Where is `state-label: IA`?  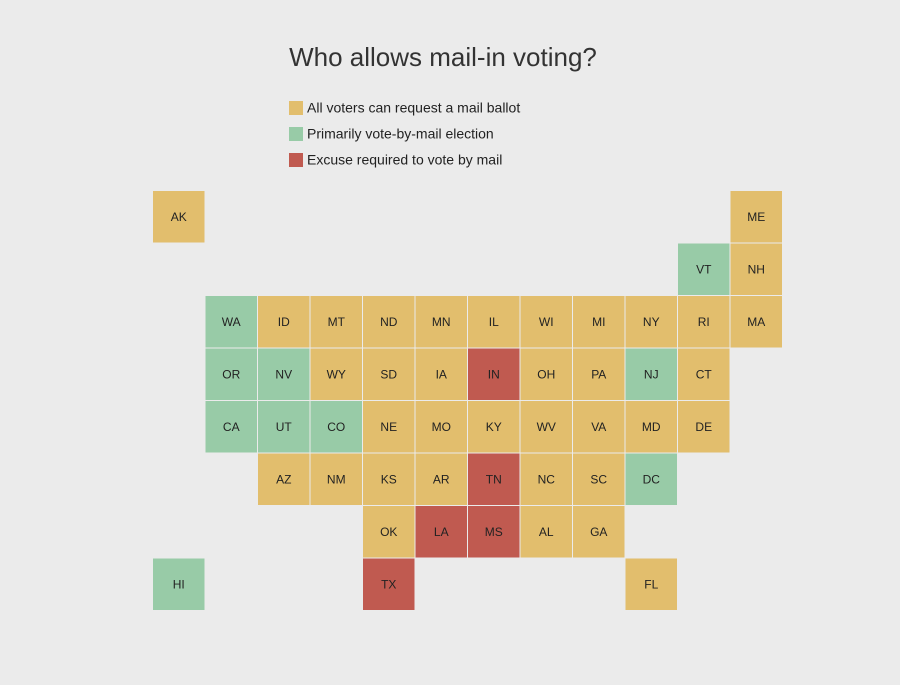
state-label: IA is located at coordinates (441, 374).